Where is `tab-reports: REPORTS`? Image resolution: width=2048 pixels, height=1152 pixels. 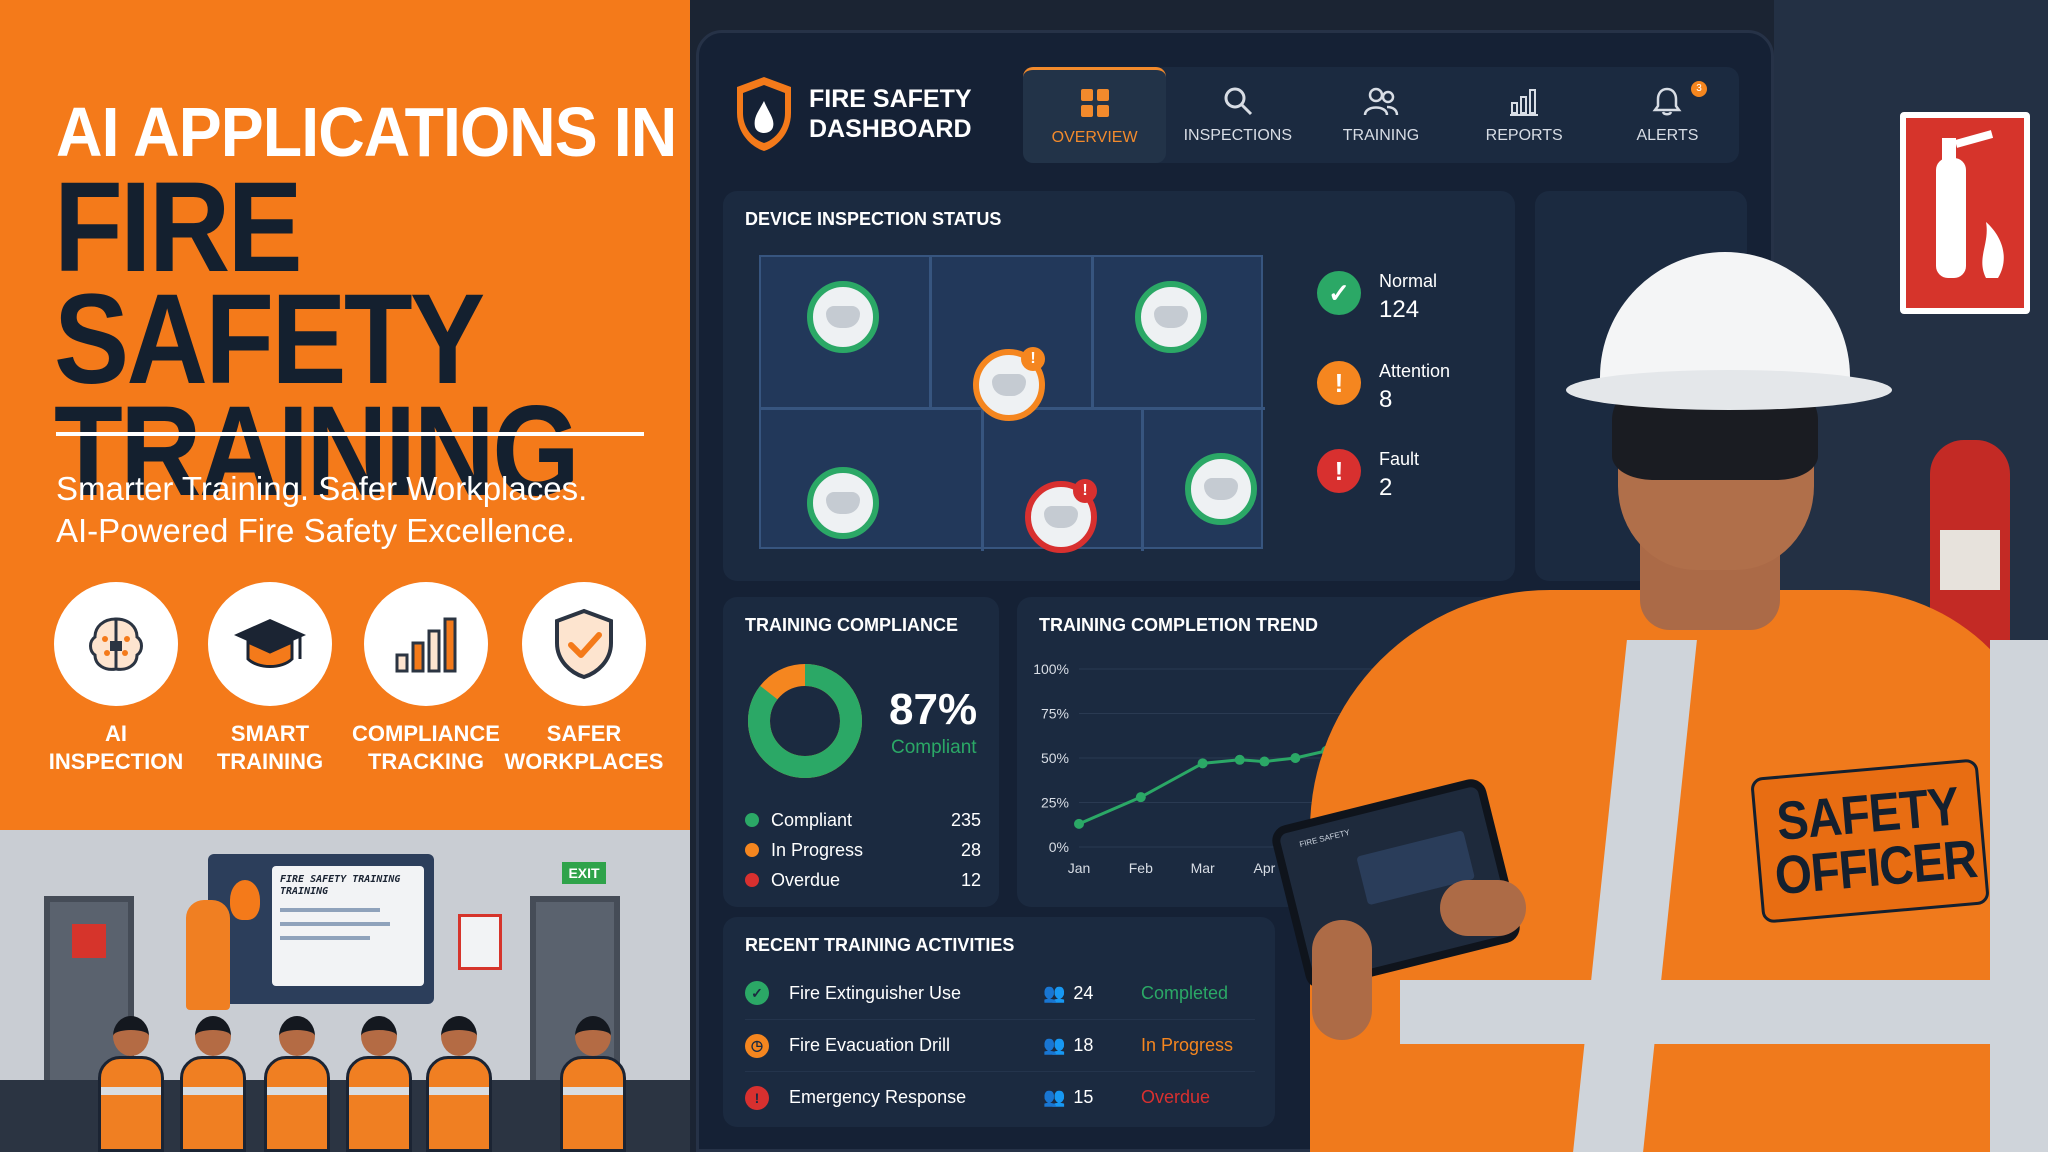 tab-reports: REPORTS is located at coordinates (1524, 115).